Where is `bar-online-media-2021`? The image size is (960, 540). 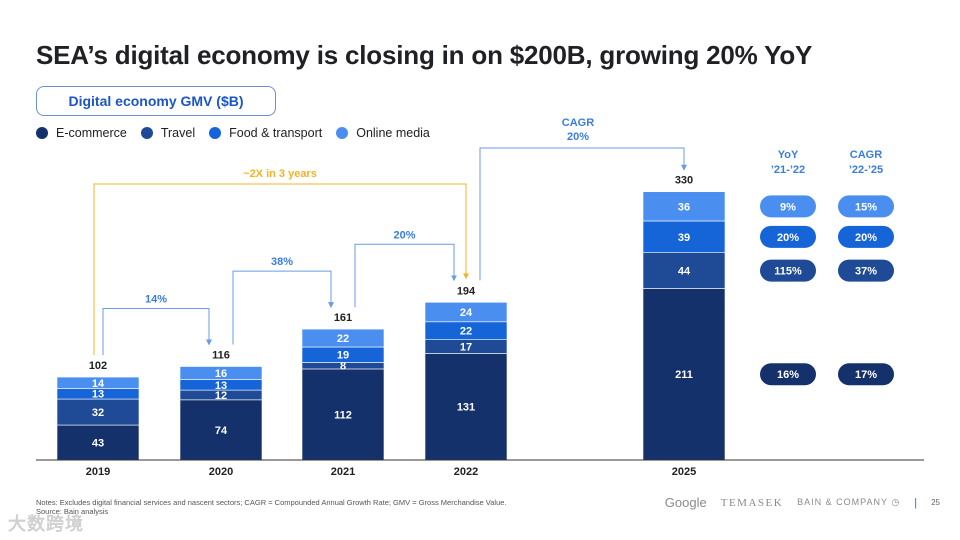
bar-online-media-2021 is located at coordinates (343, 338).